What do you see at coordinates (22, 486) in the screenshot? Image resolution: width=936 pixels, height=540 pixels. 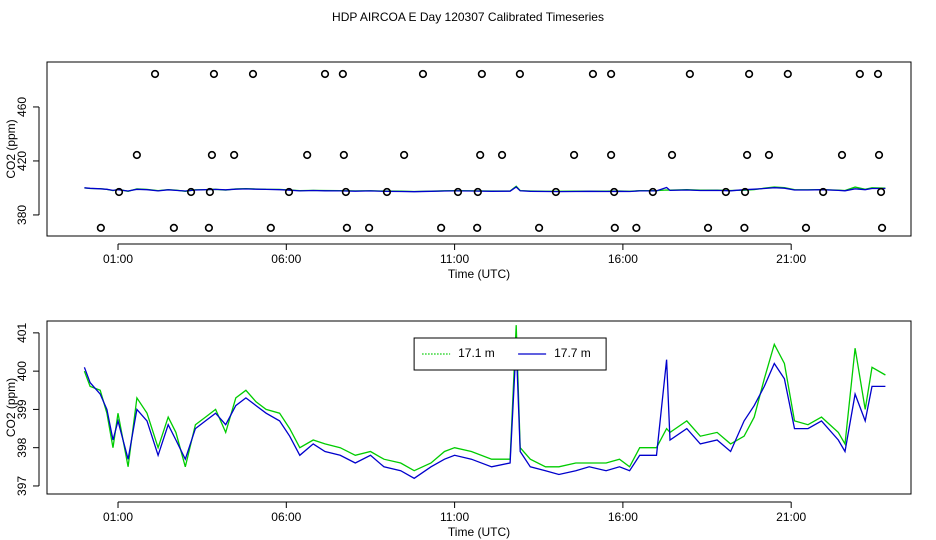 I see `y-tick-label: 397` at bounding box center [22, 486].